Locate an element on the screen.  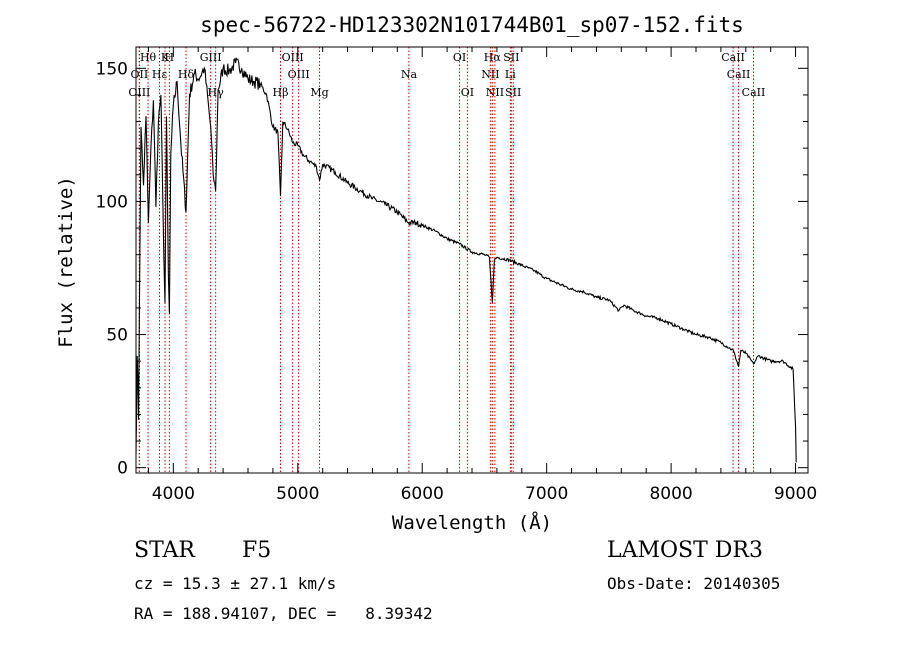
y-axis-label: Flux (relative) is located at coordinates (66, 262).